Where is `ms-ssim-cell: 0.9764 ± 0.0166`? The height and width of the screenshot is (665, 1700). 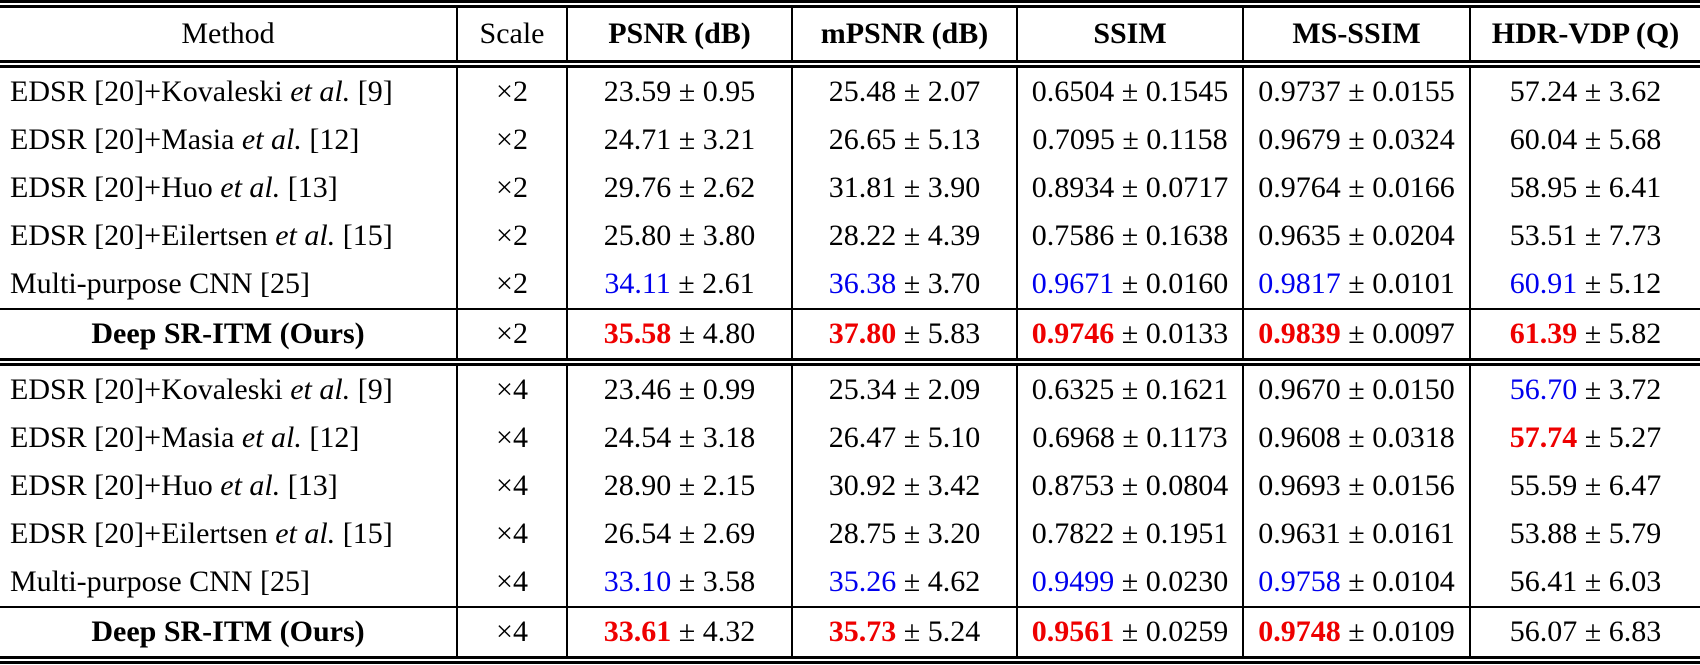
ms-ssim-cell: 0.9764 ± 0.0166 is located at coordinates (1356, 188).